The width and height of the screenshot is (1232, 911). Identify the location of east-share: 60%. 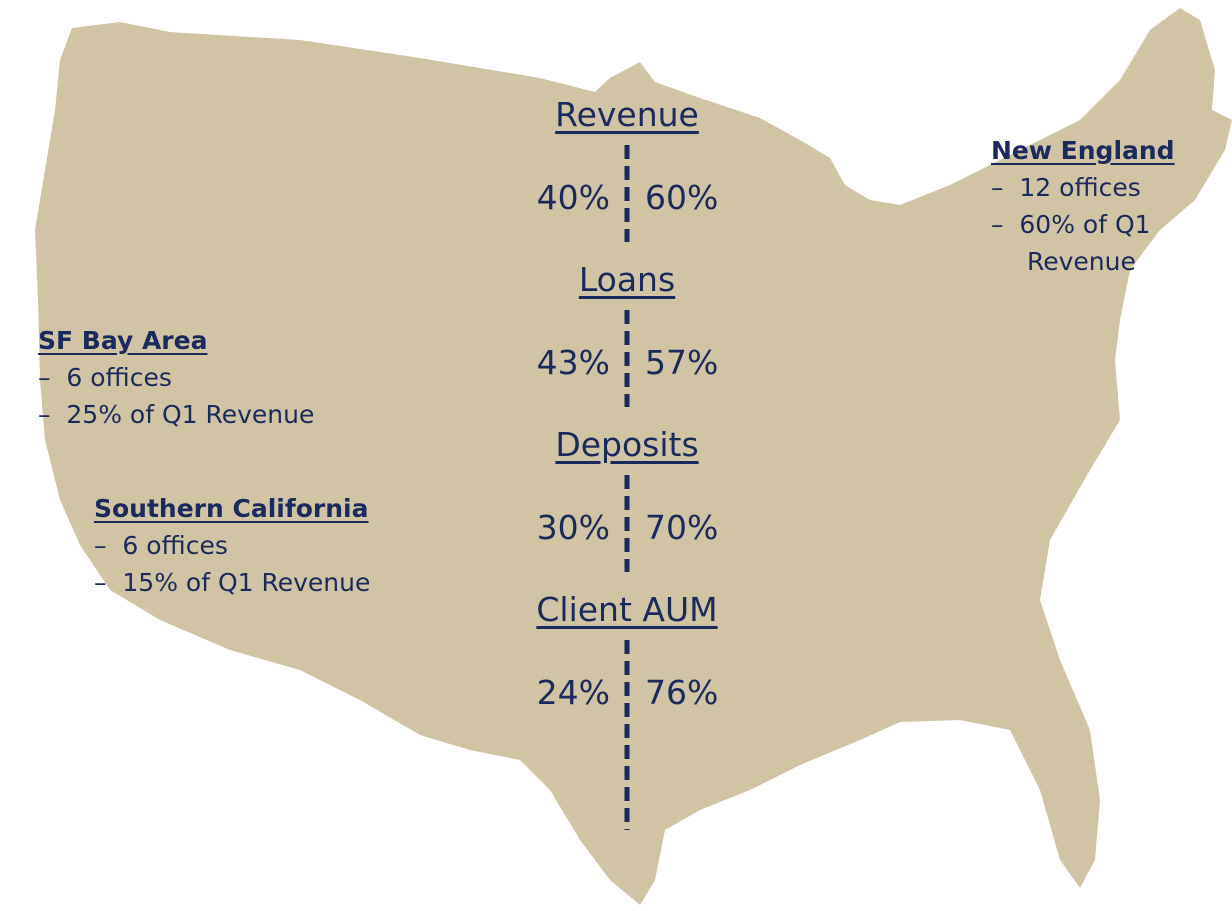
(682, 197).